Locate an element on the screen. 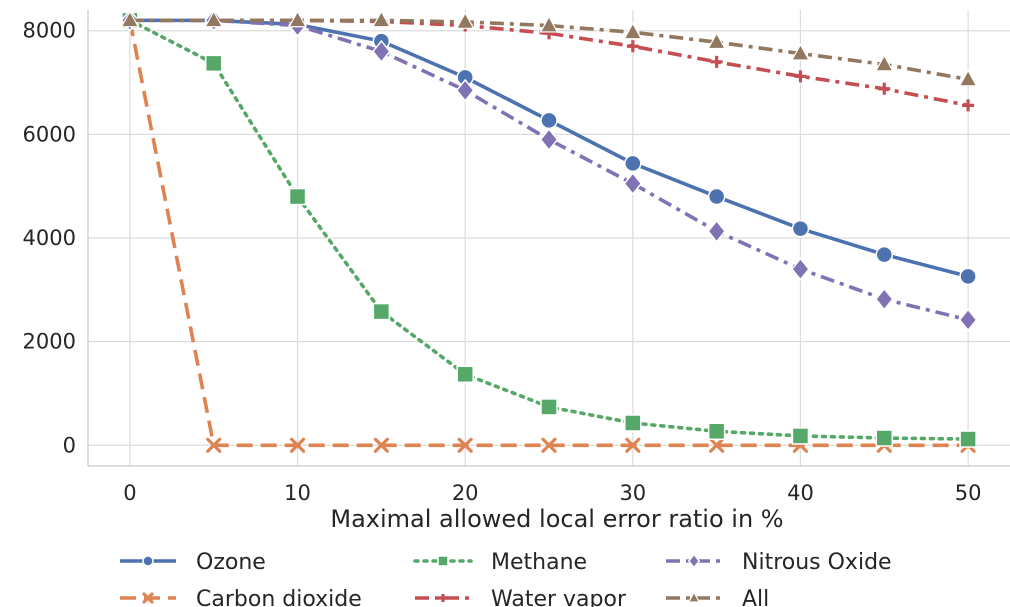 The image size is (1010, 607). series-line-all is located at coordinates (549, 50).